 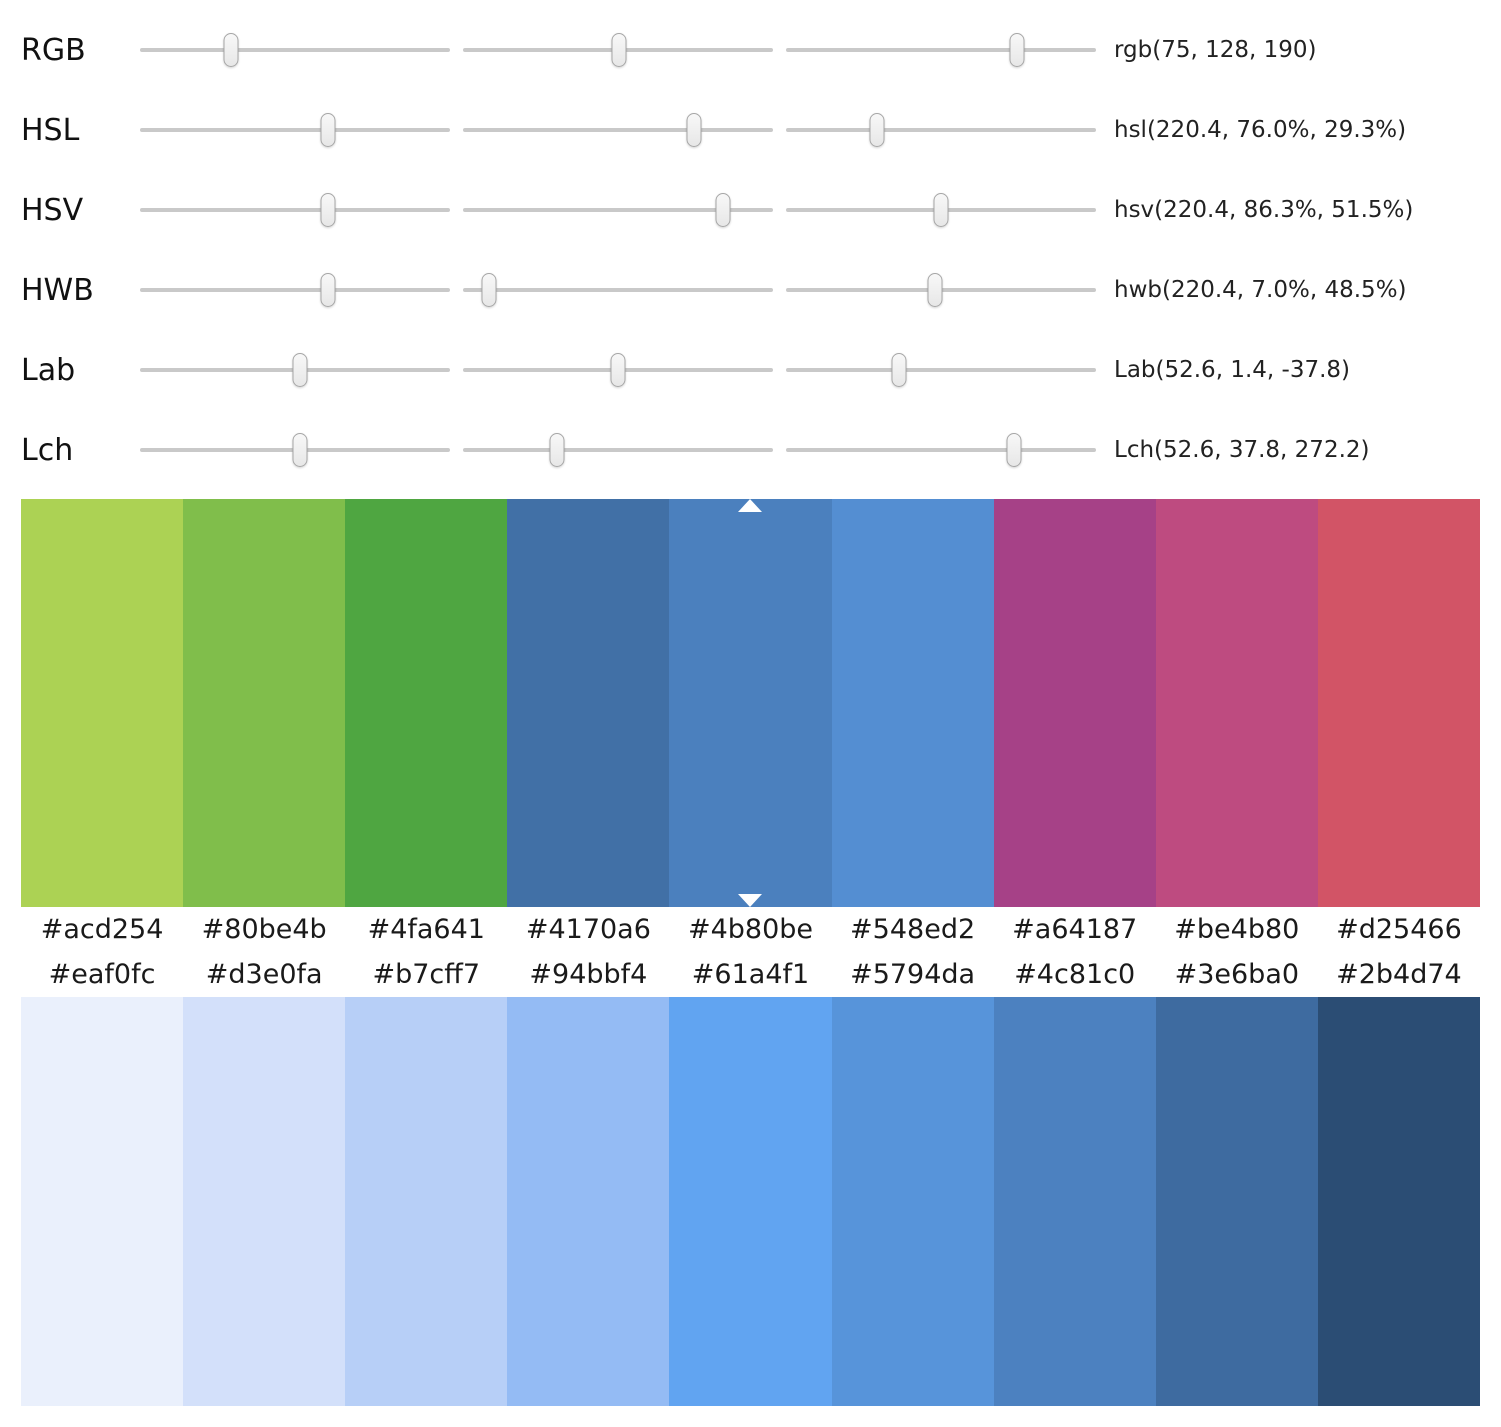 I want to click on lab-channel-3-track, so click(x=941, y=370).